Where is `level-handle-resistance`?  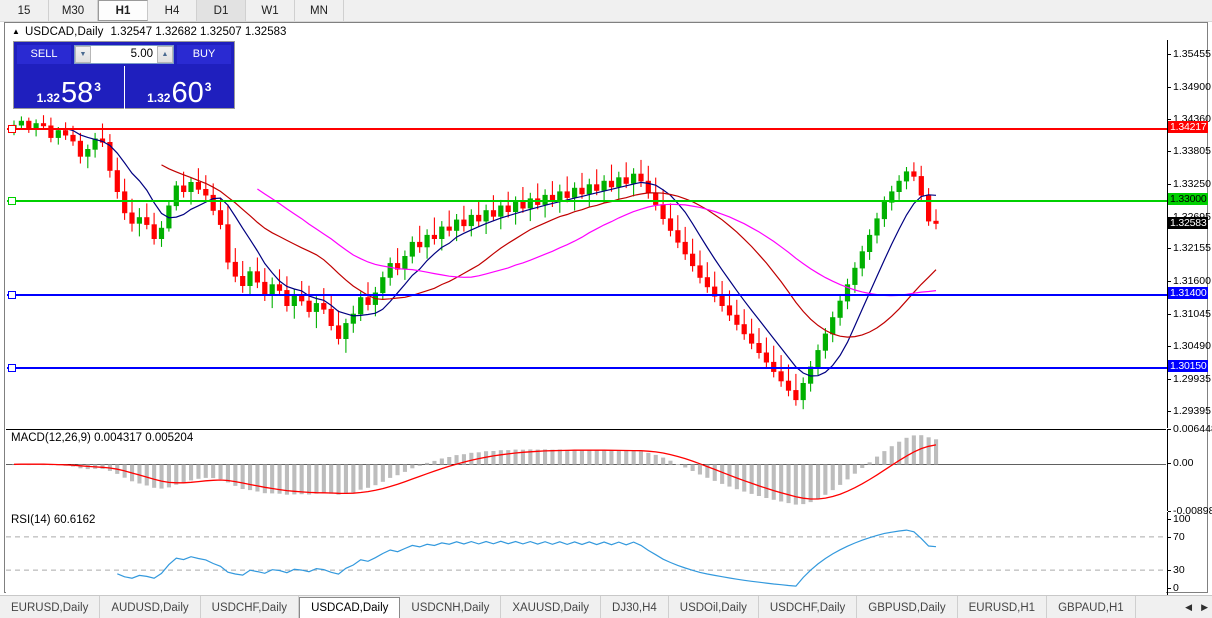 level-handle-resistance is located at coordinates (12, 129).